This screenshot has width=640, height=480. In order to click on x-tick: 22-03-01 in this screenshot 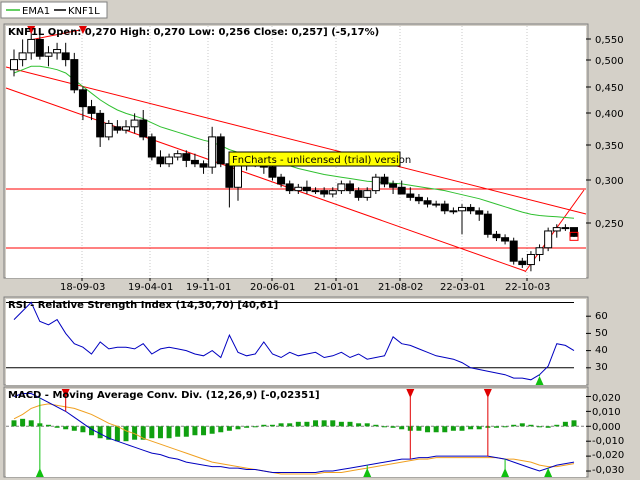, I will do `click(462, 287)`.